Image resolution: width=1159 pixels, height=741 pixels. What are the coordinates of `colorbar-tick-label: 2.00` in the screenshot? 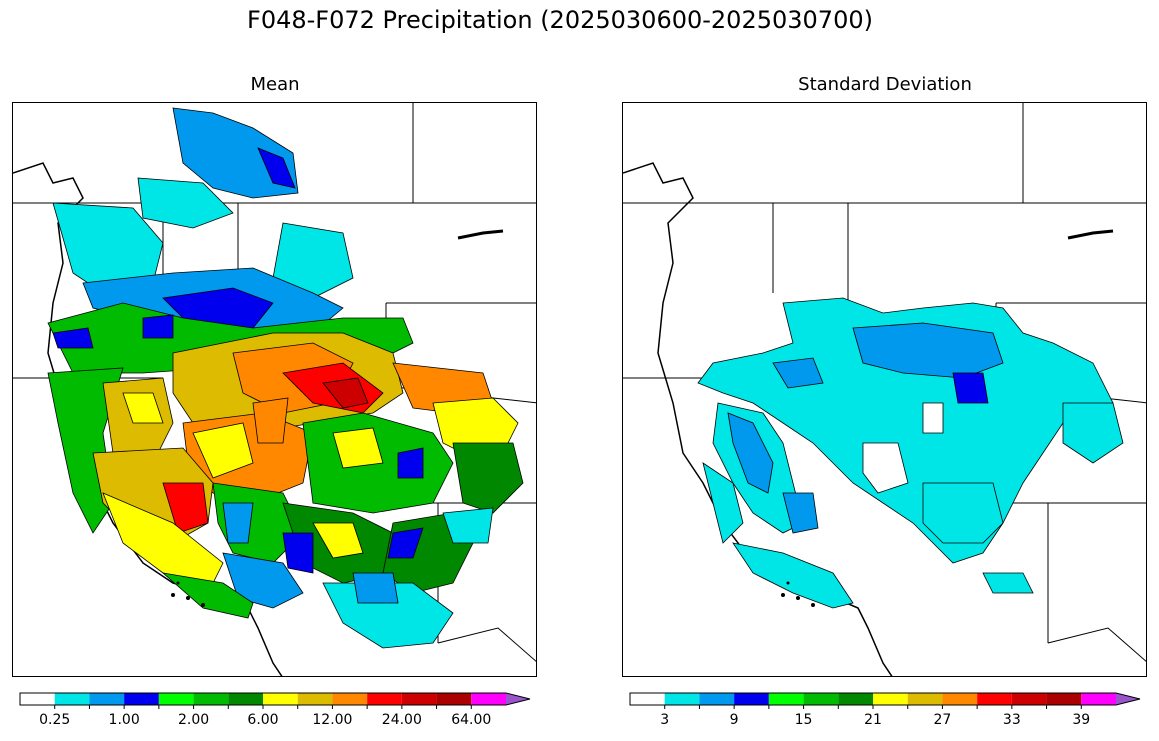 It's located at (193, 720).